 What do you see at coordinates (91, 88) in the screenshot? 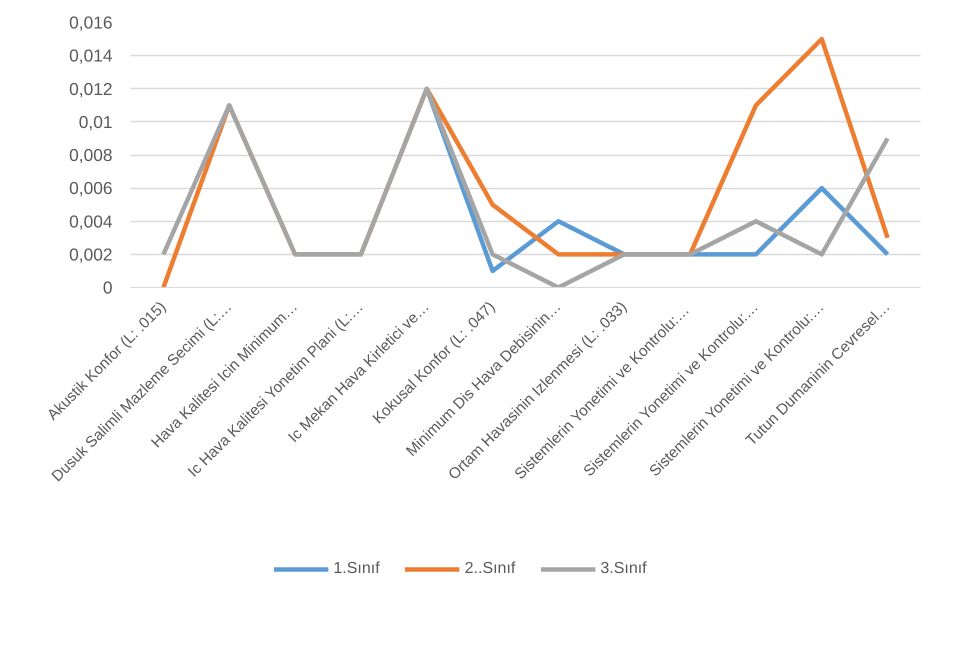
I see `y-tick-label: 0,012` at bounding box center [91, 88].